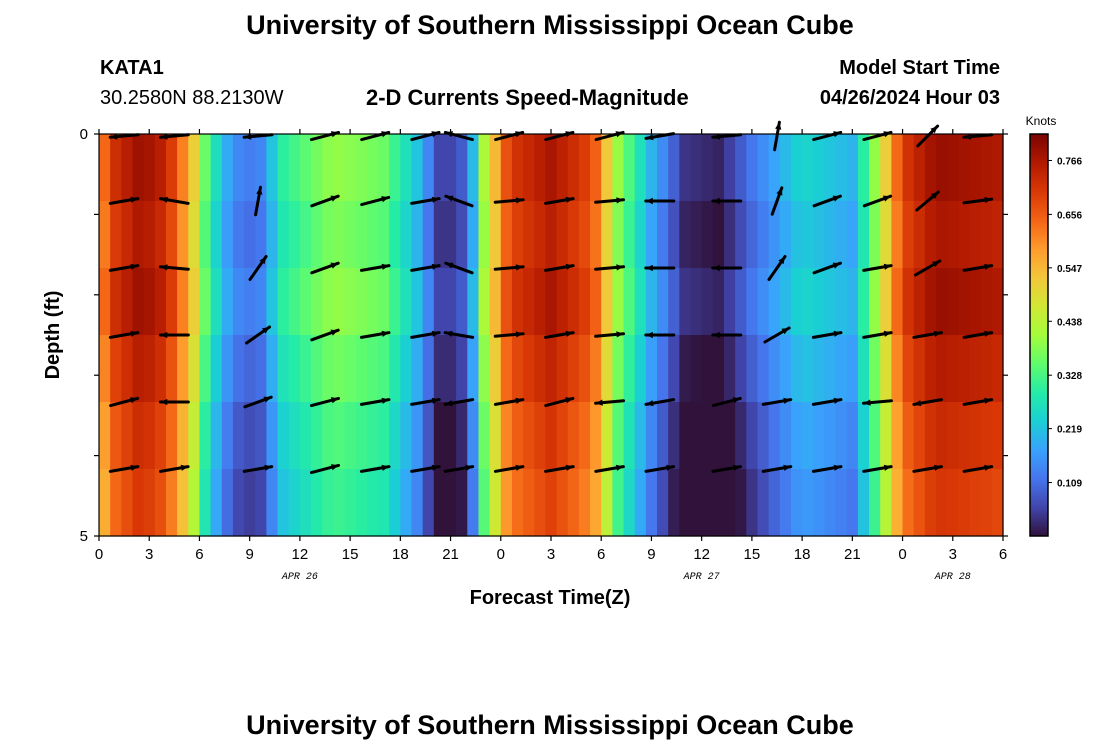  I want to click on x-tick-label: 3, so click(149, 554).